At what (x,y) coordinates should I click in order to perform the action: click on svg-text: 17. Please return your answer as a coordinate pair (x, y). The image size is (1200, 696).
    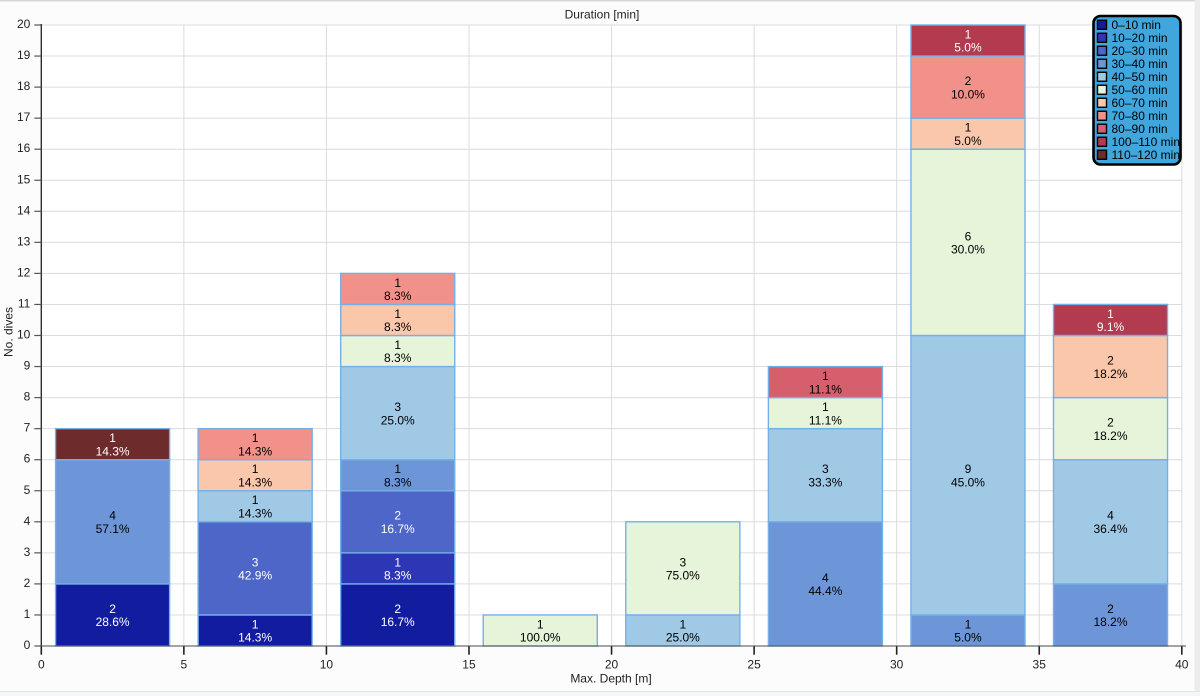
    Looking at the image, I should click on (24, 117).